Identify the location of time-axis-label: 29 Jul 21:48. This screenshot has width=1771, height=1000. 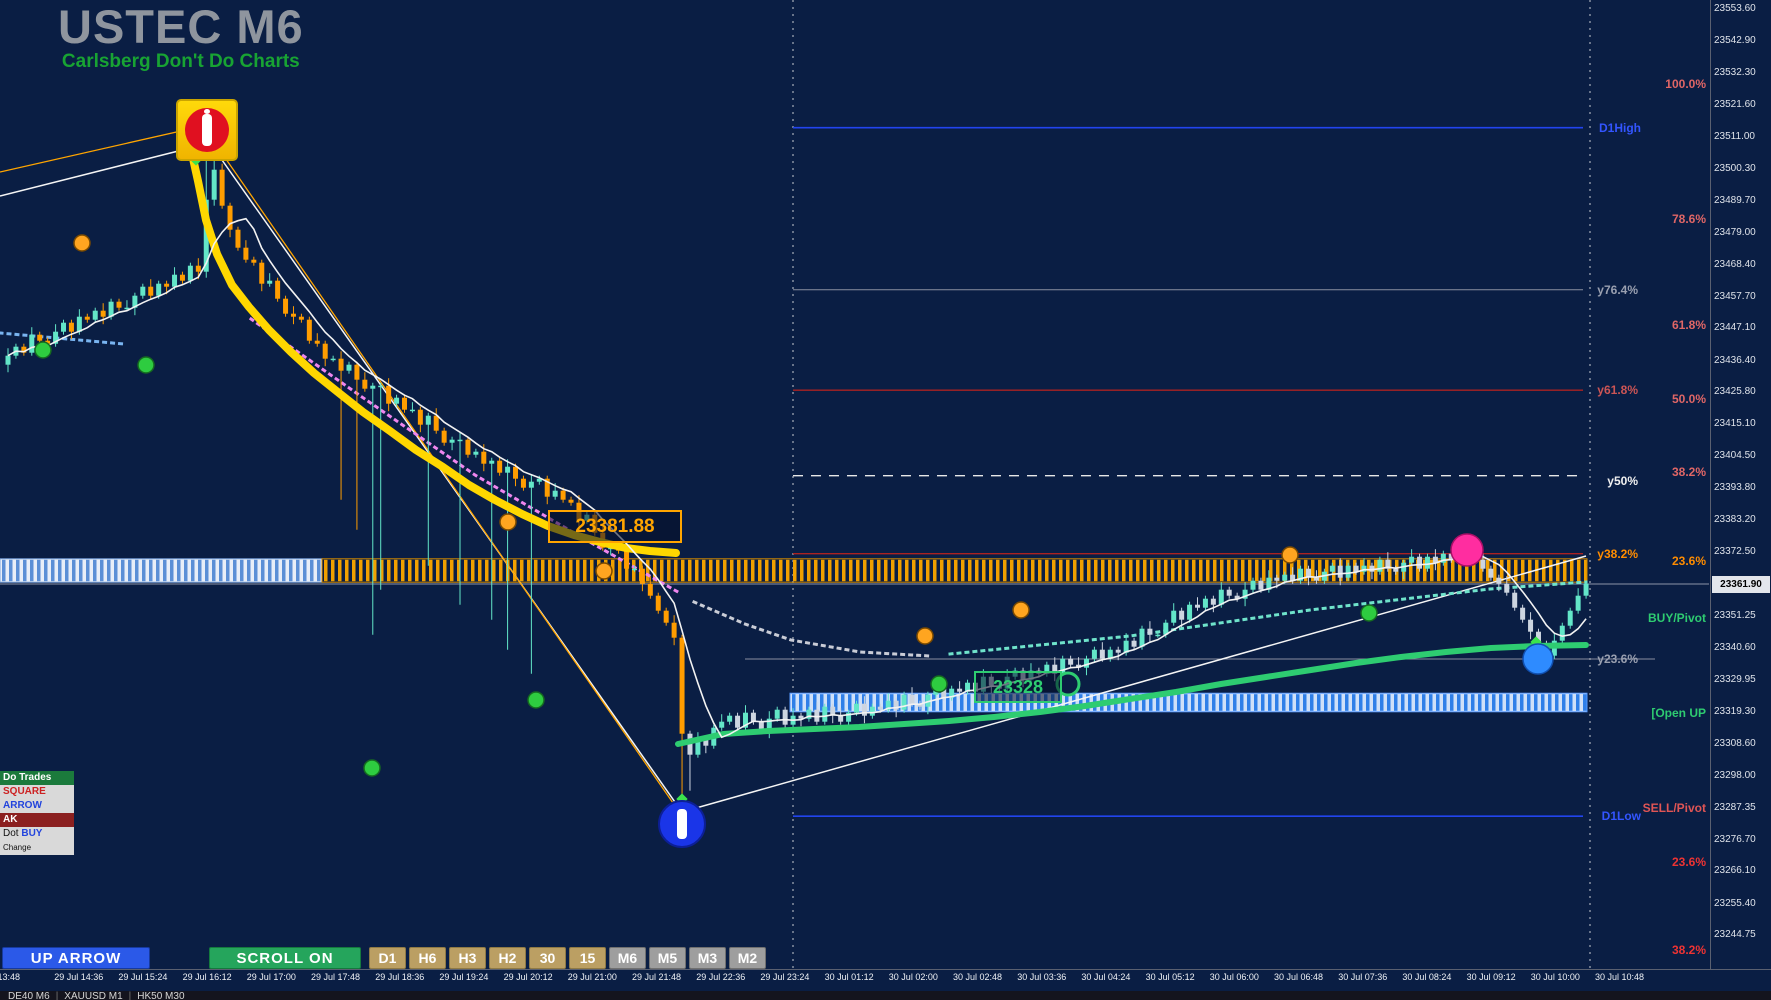
(657, 977).